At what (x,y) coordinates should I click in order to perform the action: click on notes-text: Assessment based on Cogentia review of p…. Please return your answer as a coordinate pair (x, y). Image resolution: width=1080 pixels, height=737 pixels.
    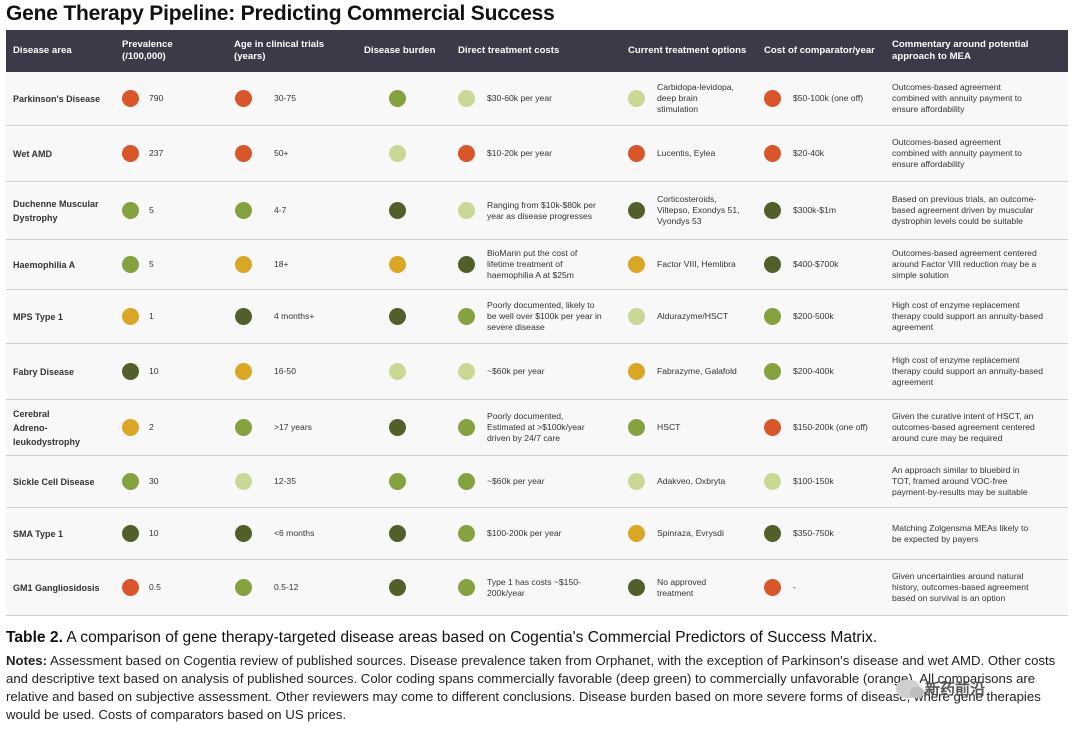
    Looking at the image, I should click on (531, 687).